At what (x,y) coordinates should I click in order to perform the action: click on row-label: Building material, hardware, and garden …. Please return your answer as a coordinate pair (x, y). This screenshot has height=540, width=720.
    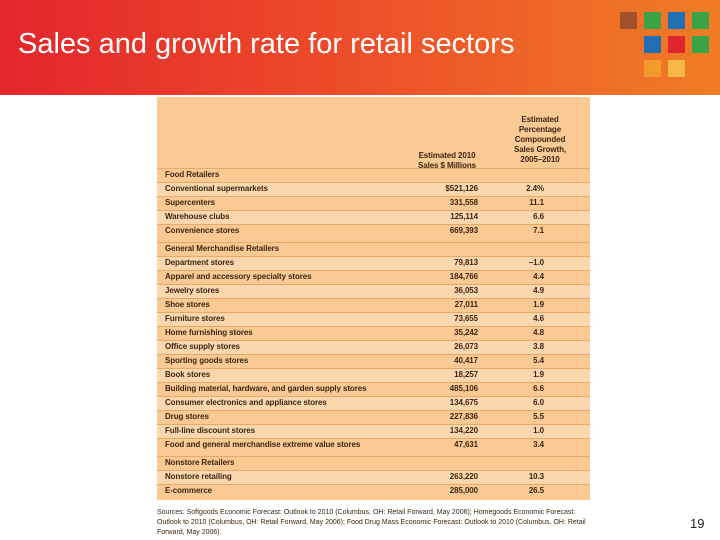
    Looking at the image, I should click on (266, 388).